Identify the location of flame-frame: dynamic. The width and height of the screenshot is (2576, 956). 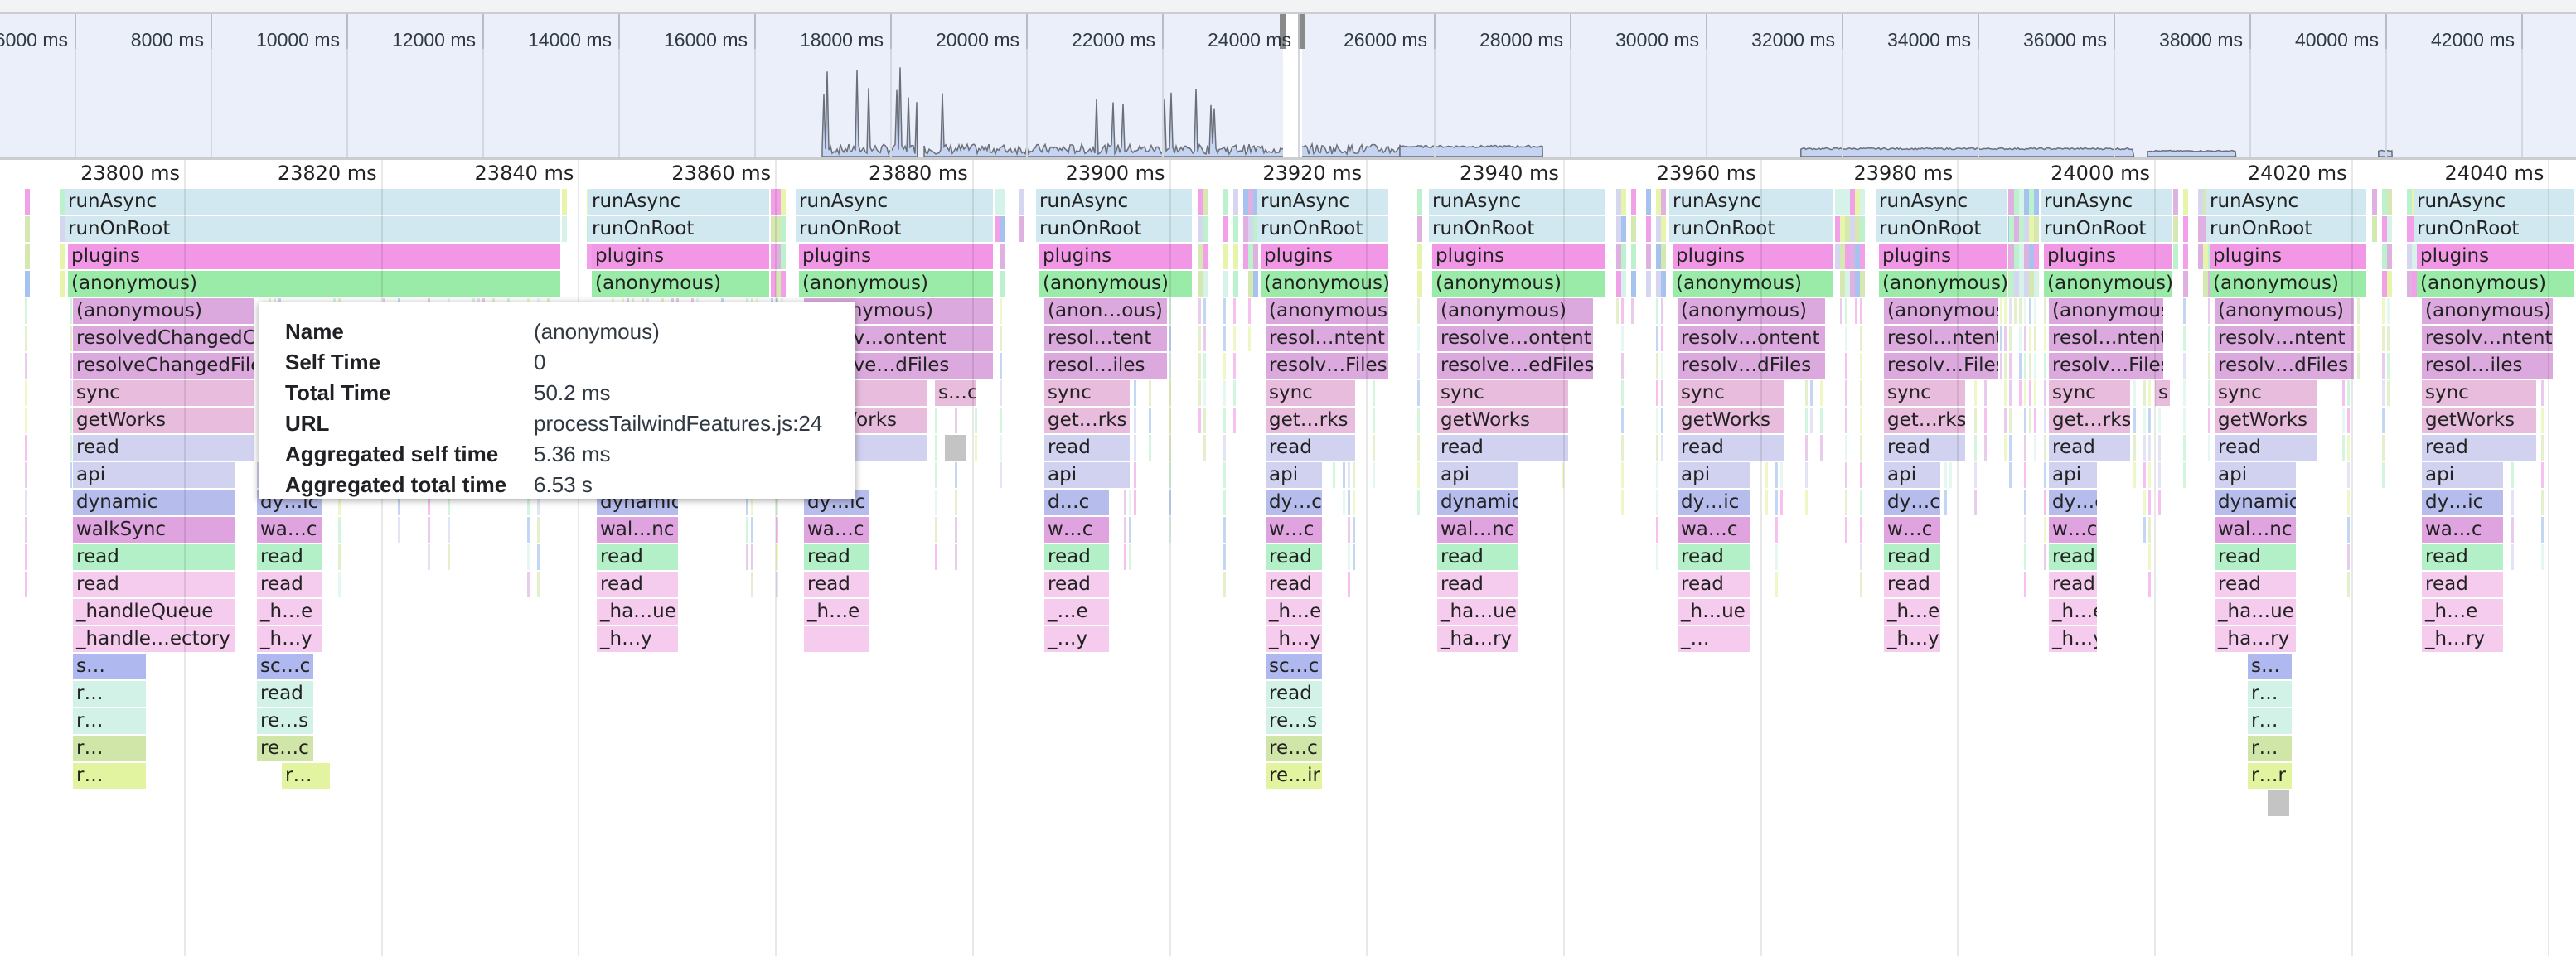
(2256, 502).